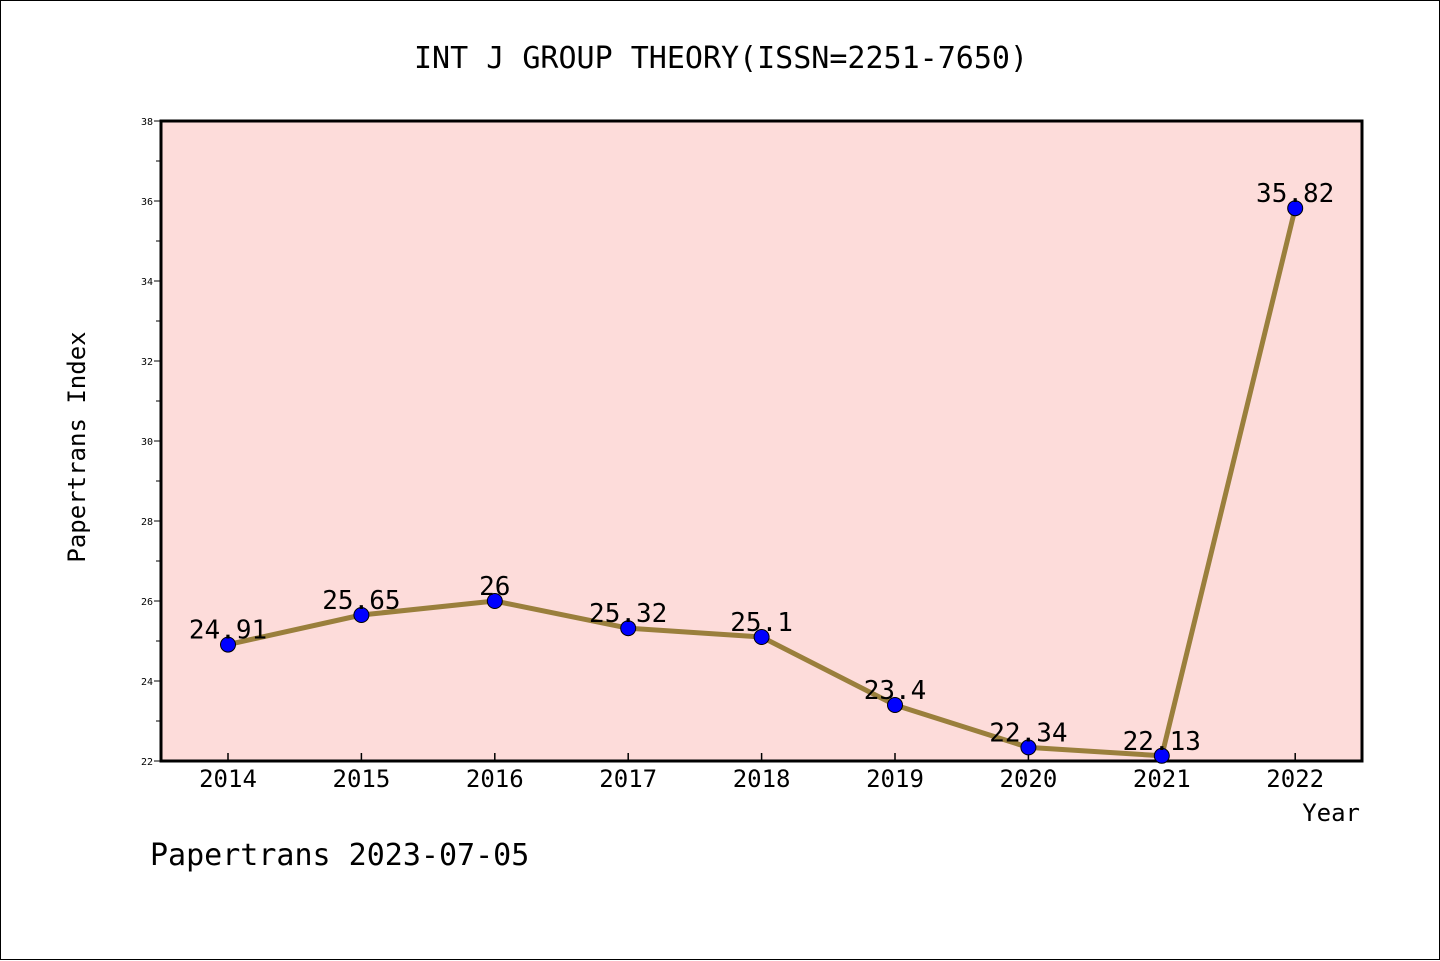  I want to click on y-tick-label: 24, so click(147, 682).